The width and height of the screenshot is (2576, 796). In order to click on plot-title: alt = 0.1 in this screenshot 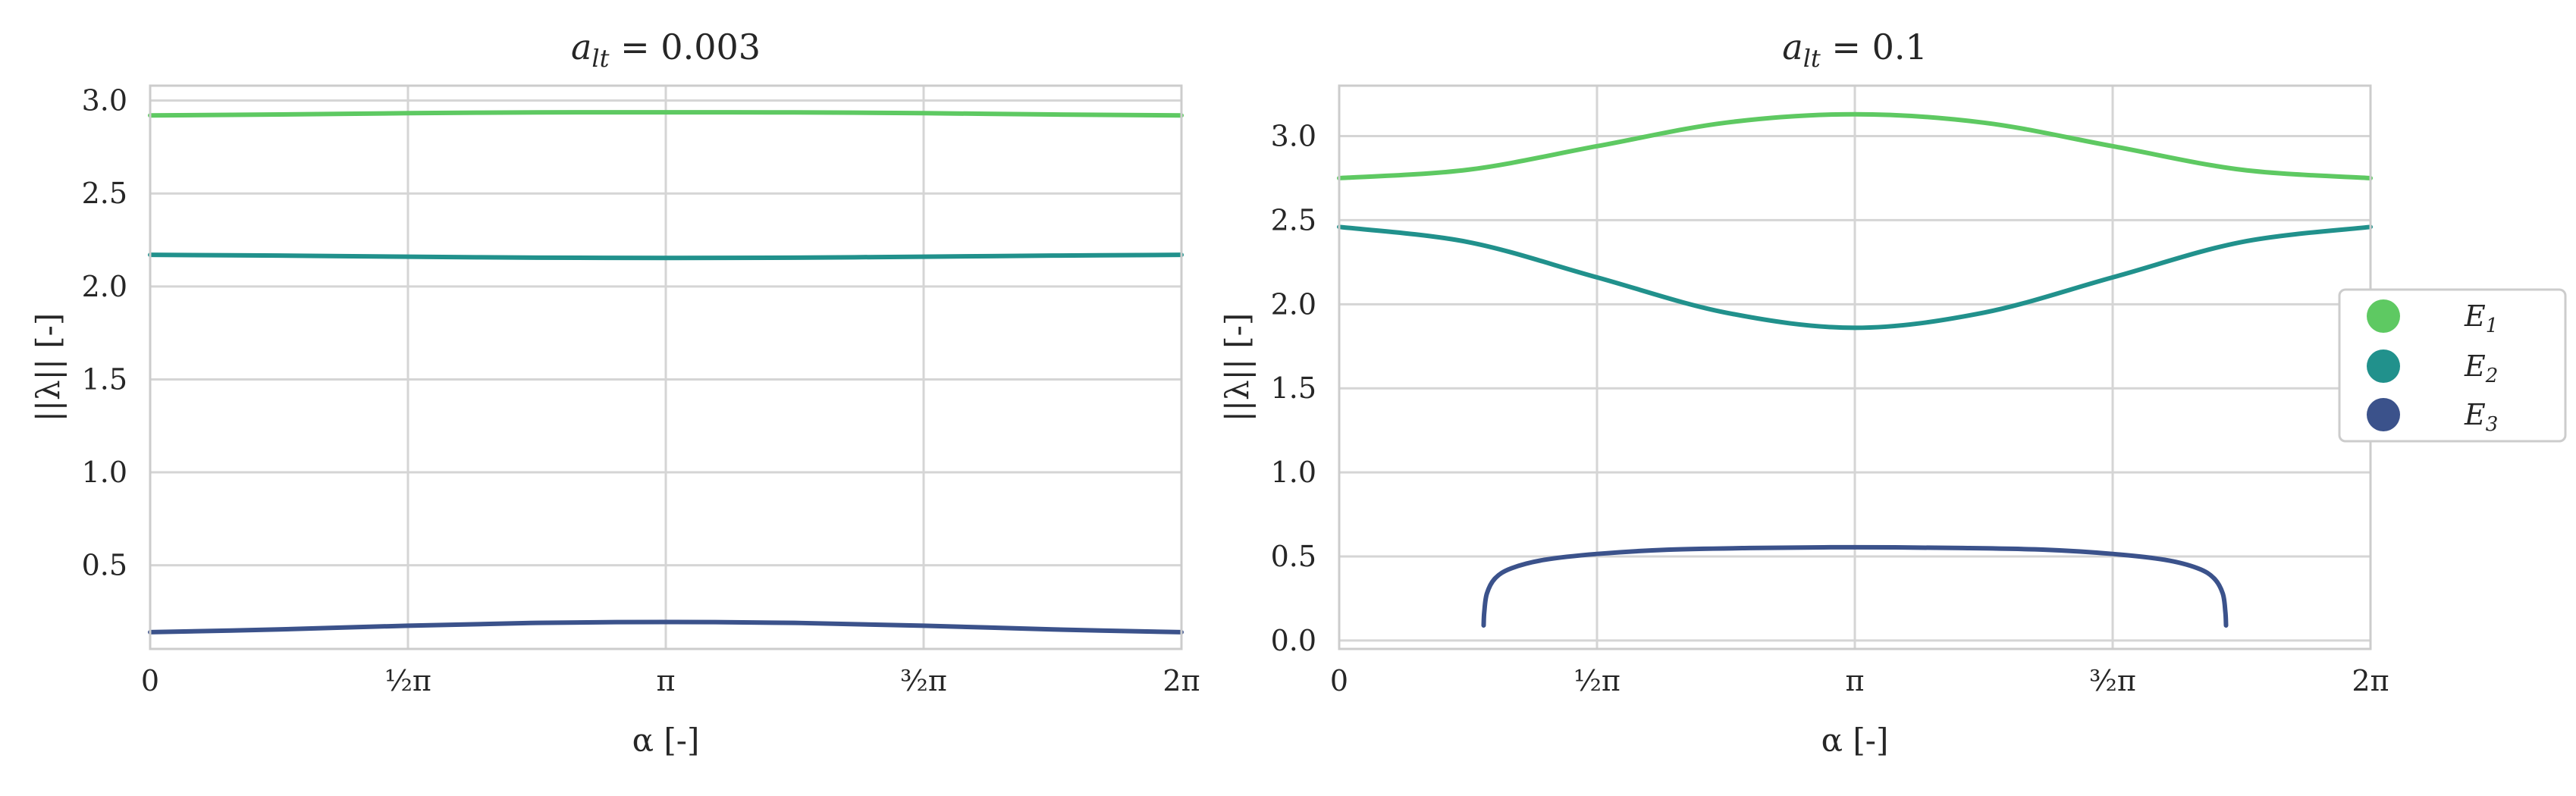, I will do `click(1854, 50)`.